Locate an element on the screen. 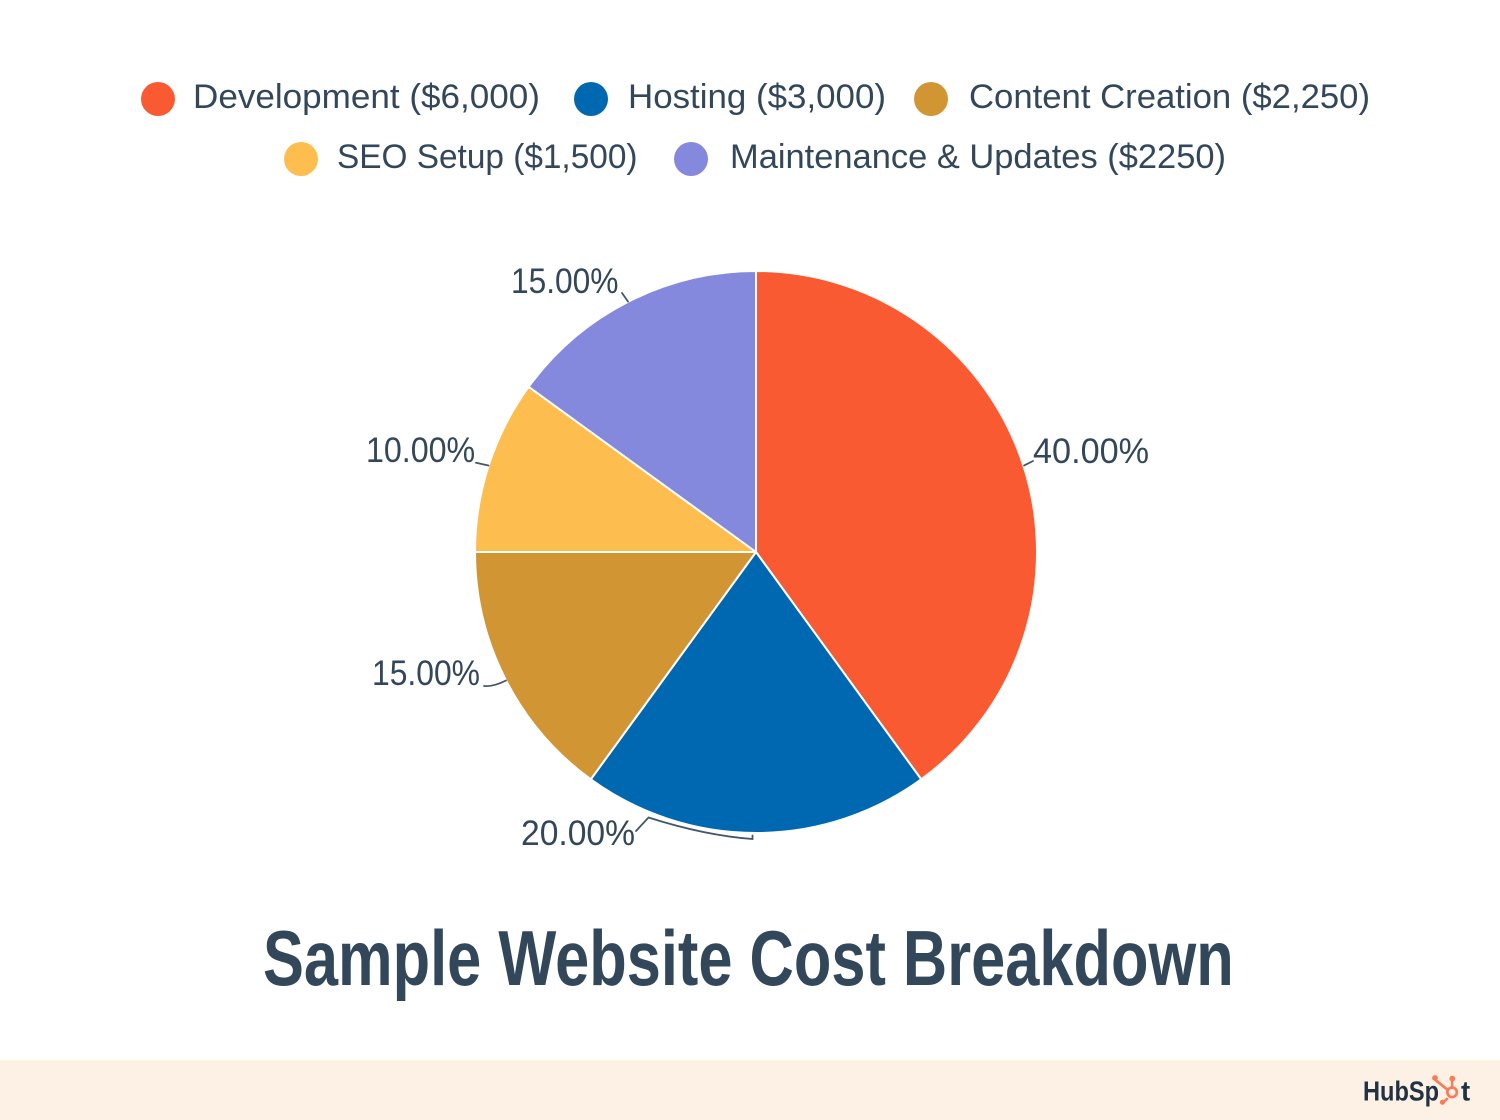  svg-text: HubSp is located at coordinates (1401, 1091).